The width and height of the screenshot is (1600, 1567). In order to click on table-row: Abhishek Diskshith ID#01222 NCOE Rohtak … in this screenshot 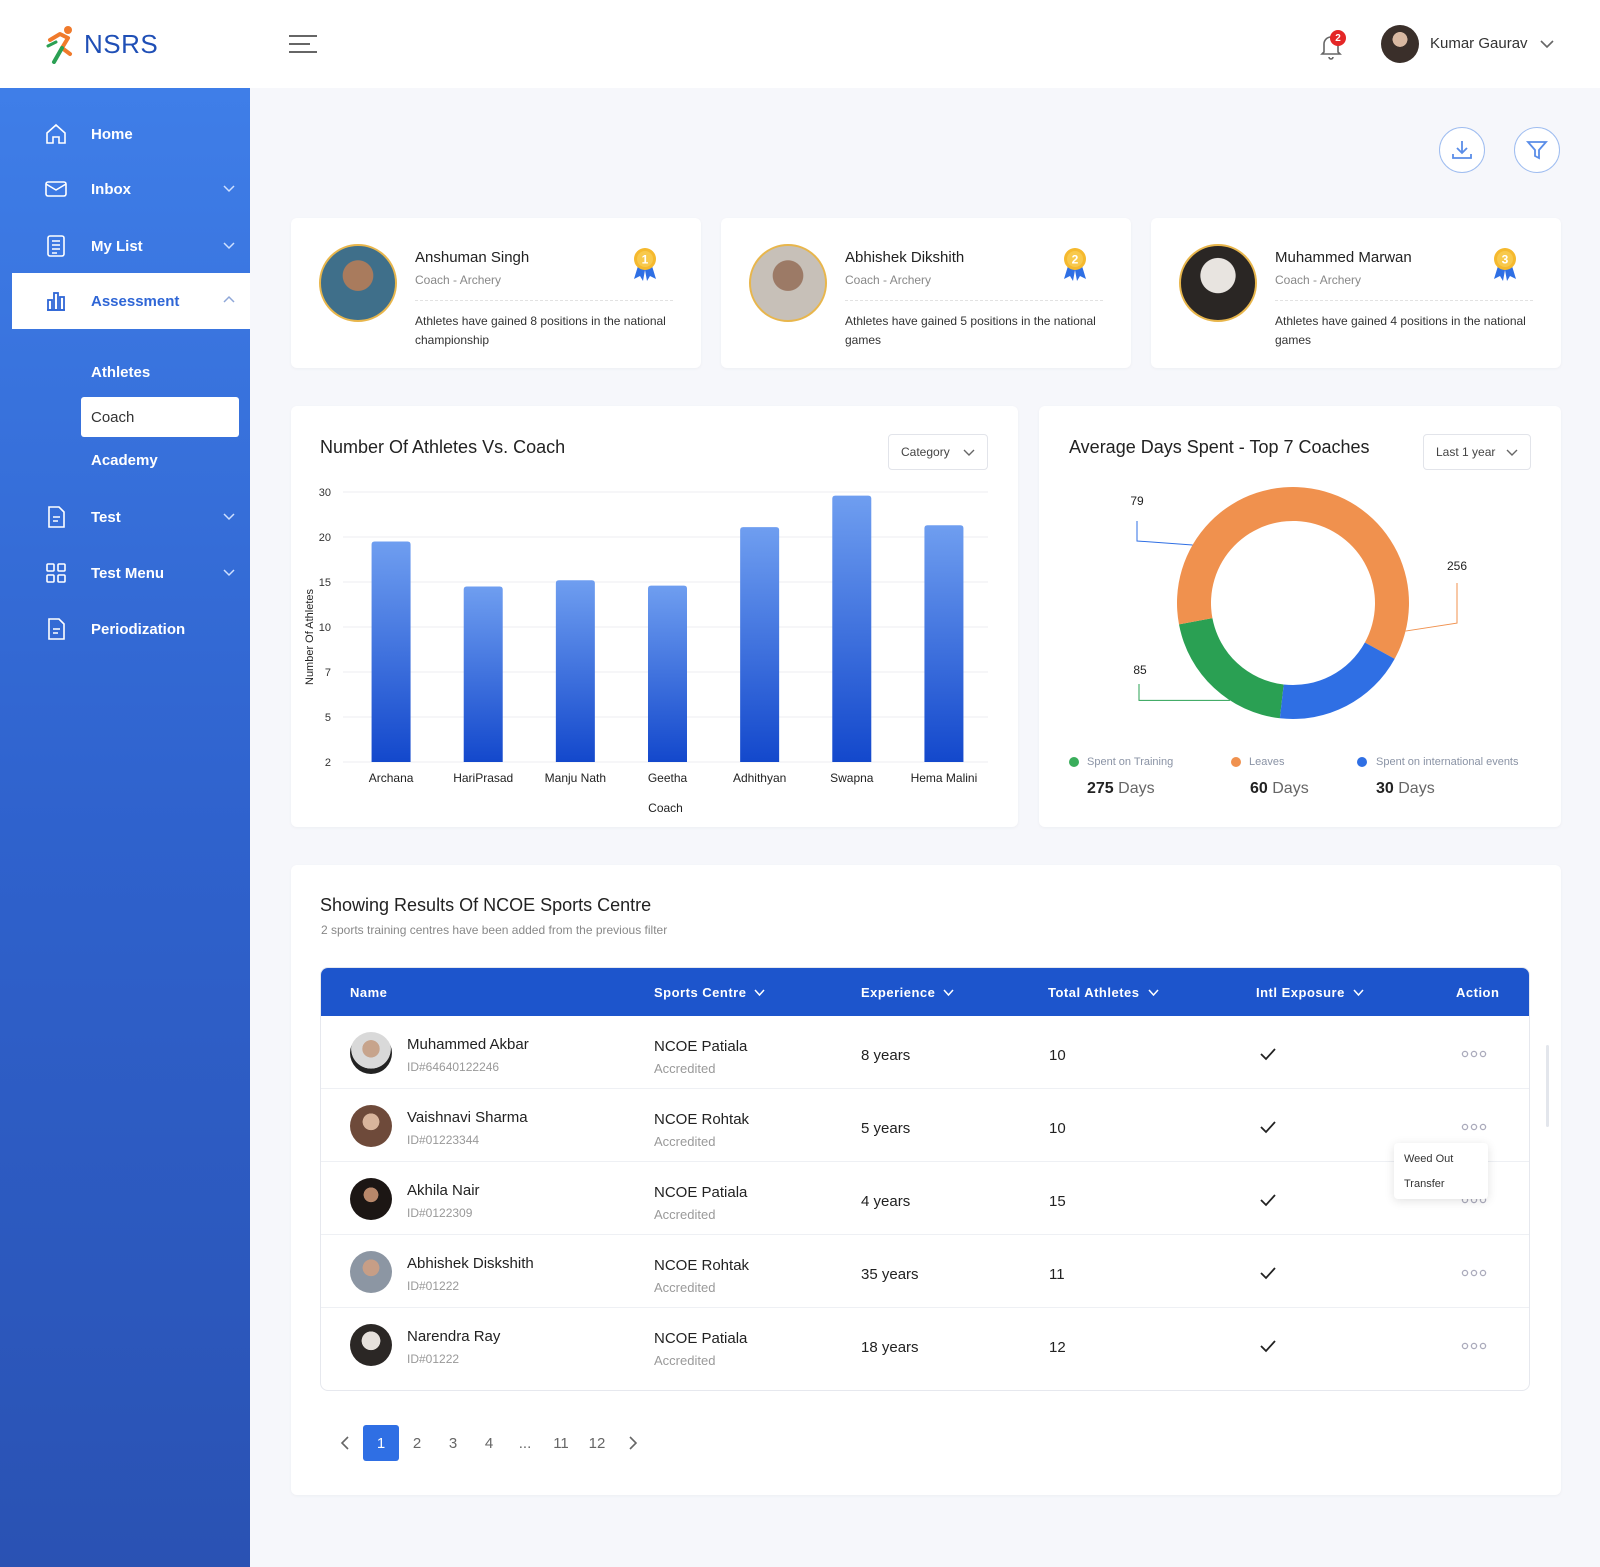, I will do `click(925, 1271)`.